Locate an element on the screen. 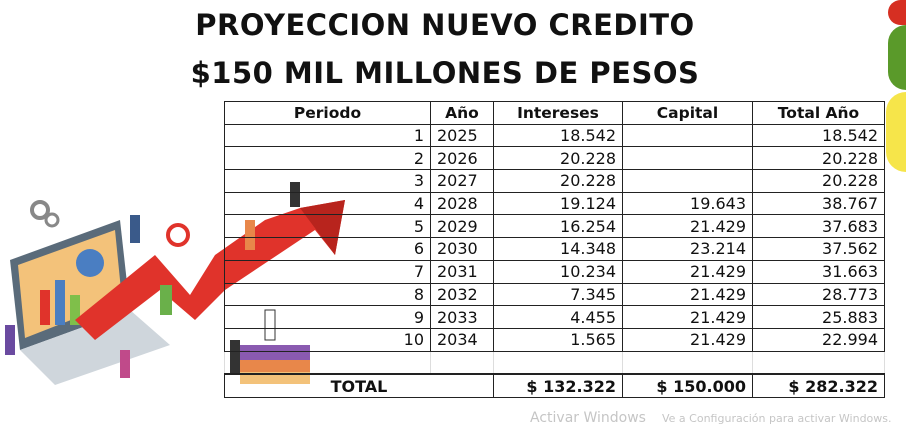 This screenshot has height=428, width=906. table-row: 8 2032 7.345 21.429 28.773 is located at coordinates (554, 294).